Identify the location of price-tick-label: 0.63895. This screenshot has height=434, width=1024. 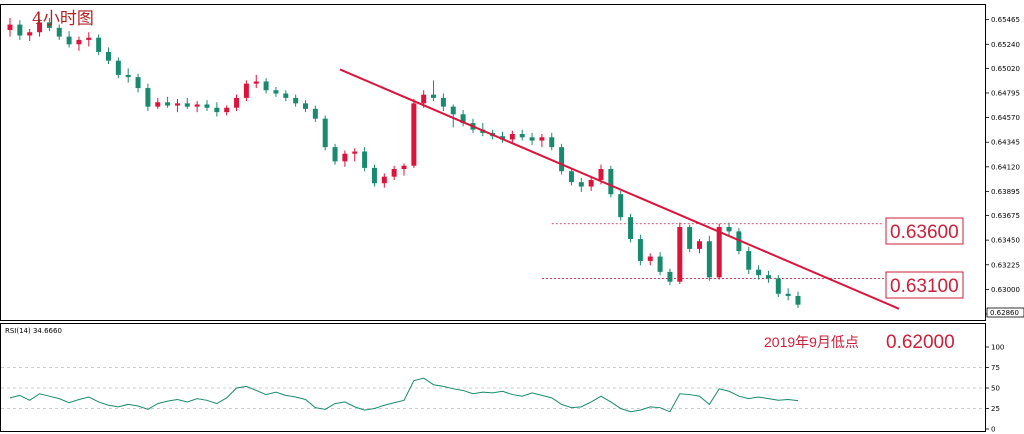
(1005, 192).